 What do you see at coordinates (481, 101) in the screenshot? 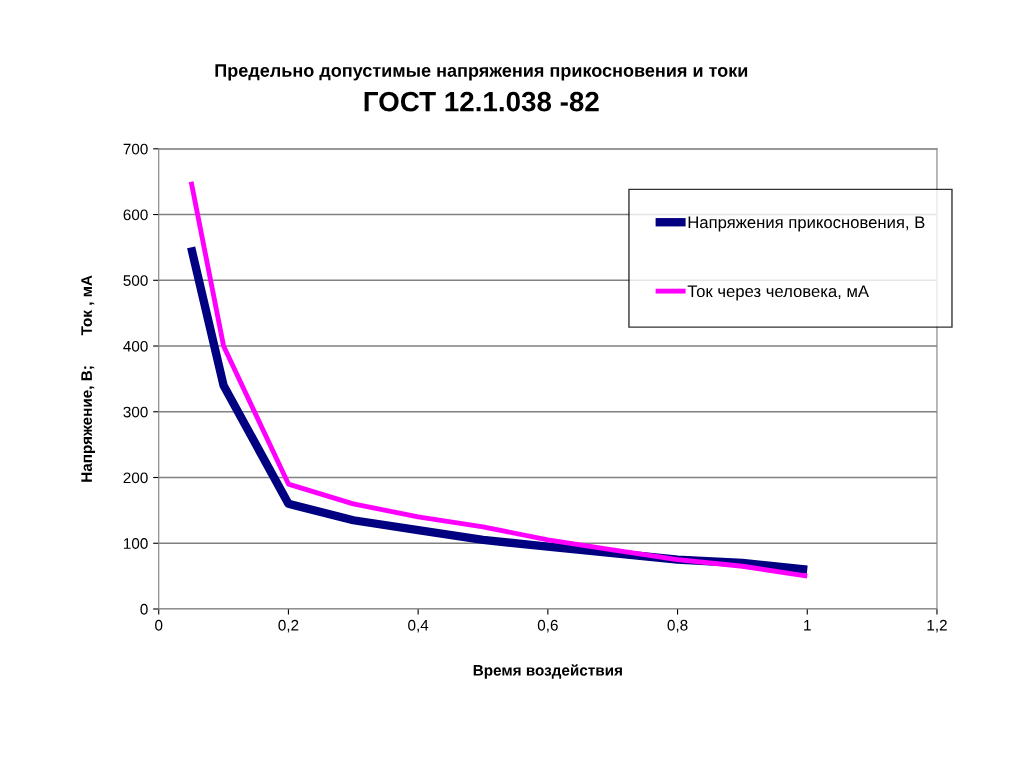
I see `chart-subtitle: ГОСТ 12.1.038 -82` at bounding box center [481, 101].